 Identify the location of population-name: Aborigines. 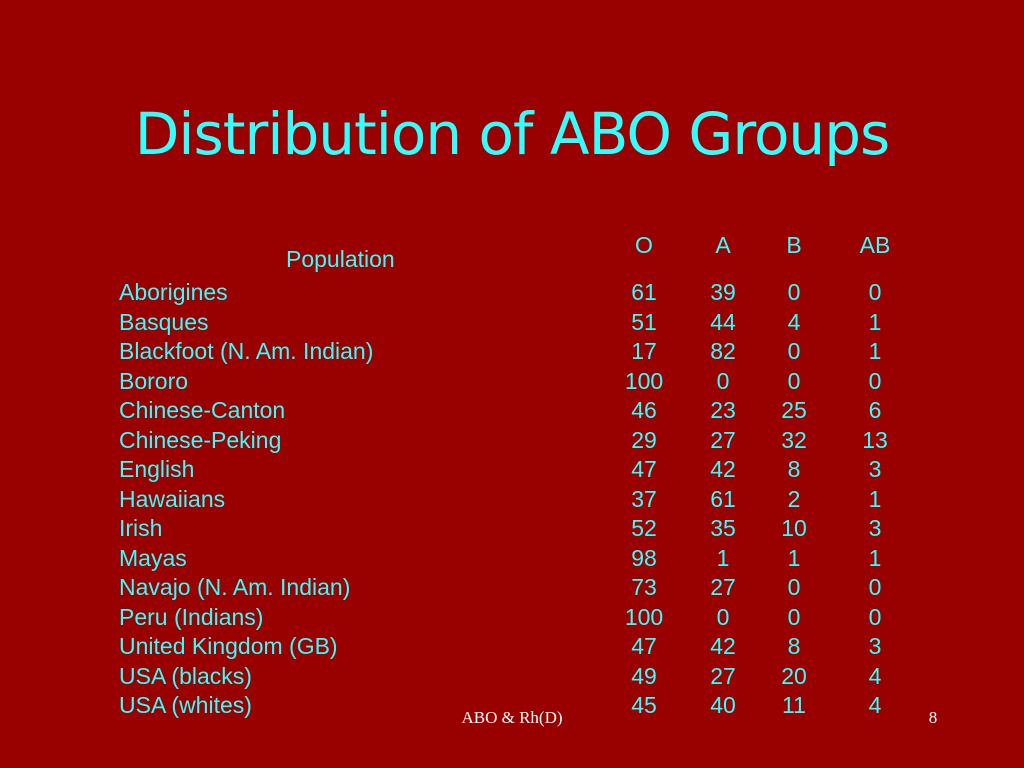
(173, 292).